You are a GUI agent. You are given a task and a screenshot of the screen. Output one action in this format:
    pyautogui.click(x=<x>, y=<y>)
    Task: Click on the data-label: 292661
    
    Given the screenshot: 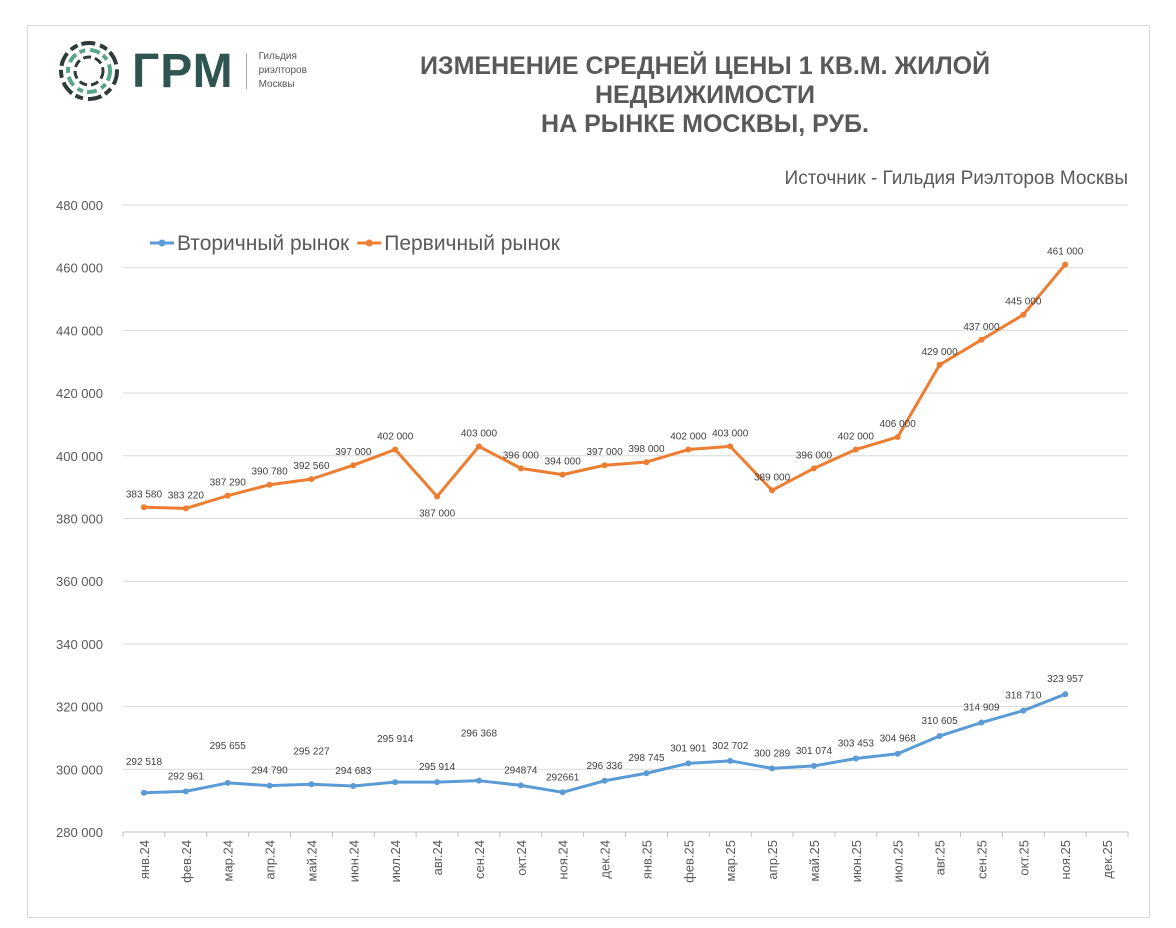 What is the action you would take?
    pyautogui.click(x=563, y=777)
    